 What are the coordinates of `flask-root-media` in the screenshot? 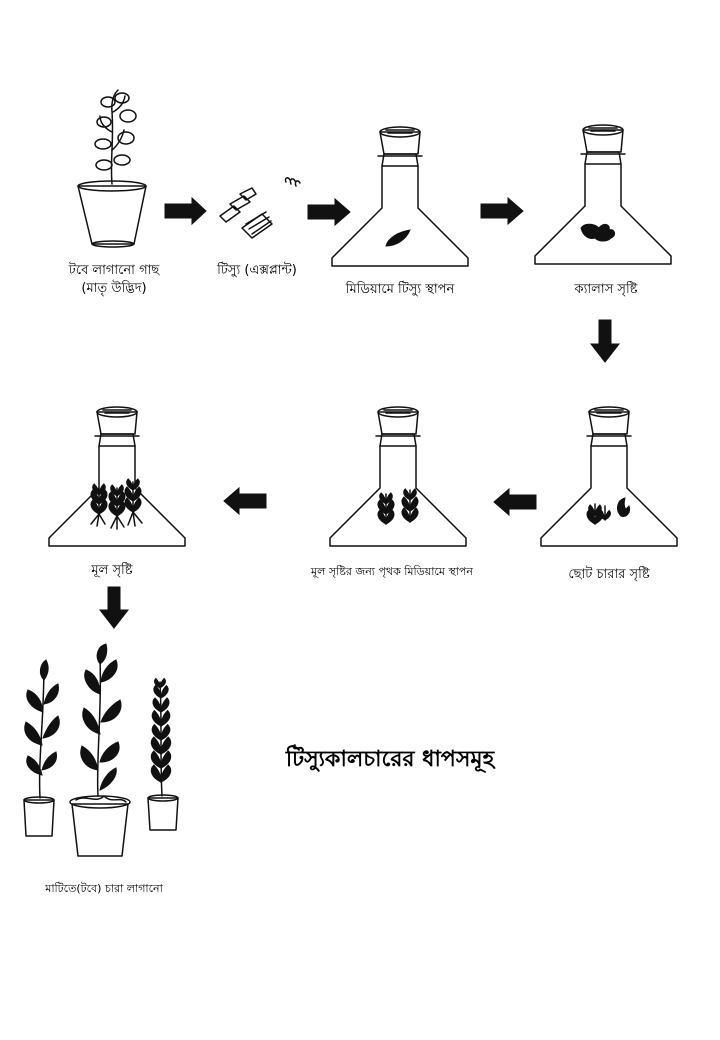 It's located at (398, 476).